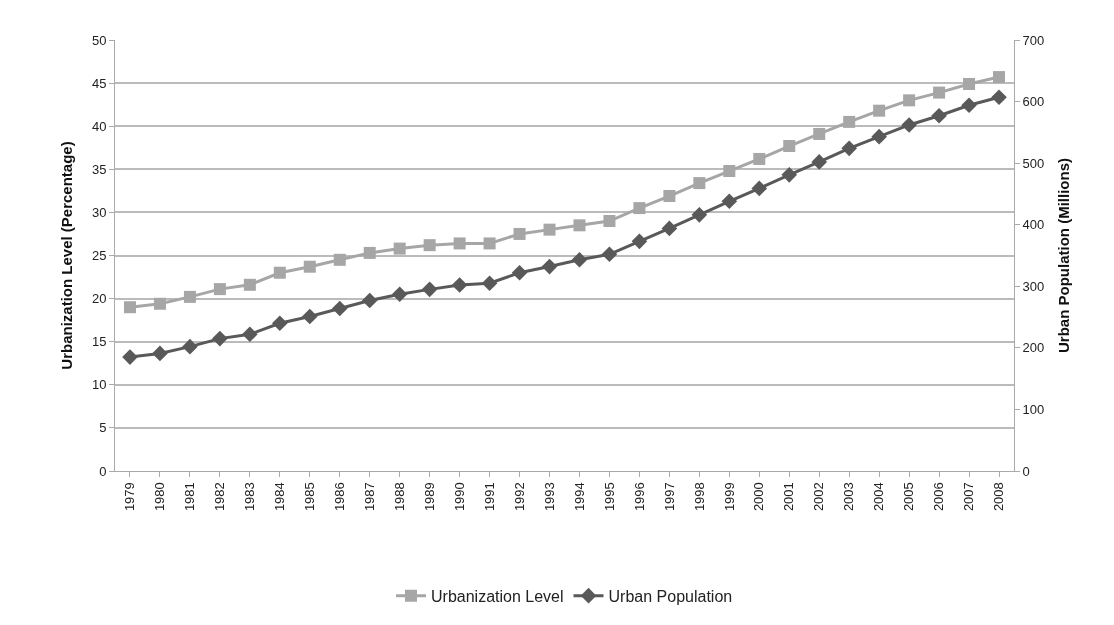  What do you see at coordinates (99, 385) in the screenshot?
I see `y-tick-label: 10` at bounding box center [99, 385].